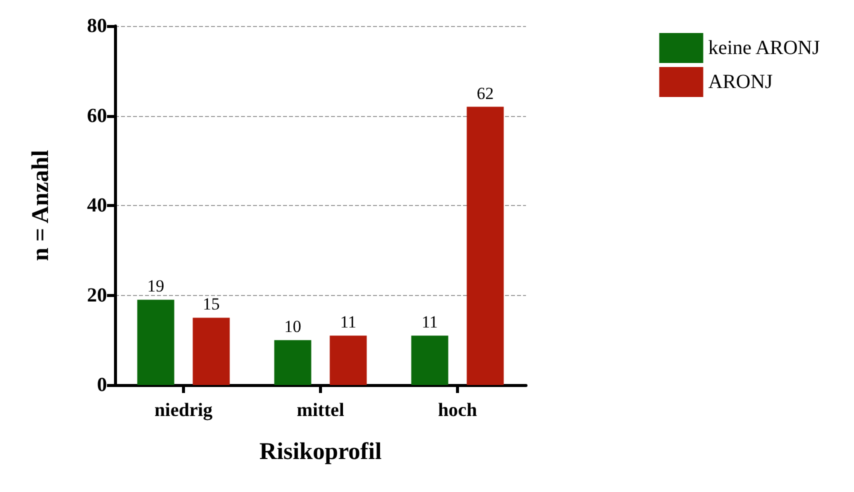  What do you see at coordinates (97, 295) in the screenshot?
I see `y-tick-label: 20` at bounding box center [97, 295].